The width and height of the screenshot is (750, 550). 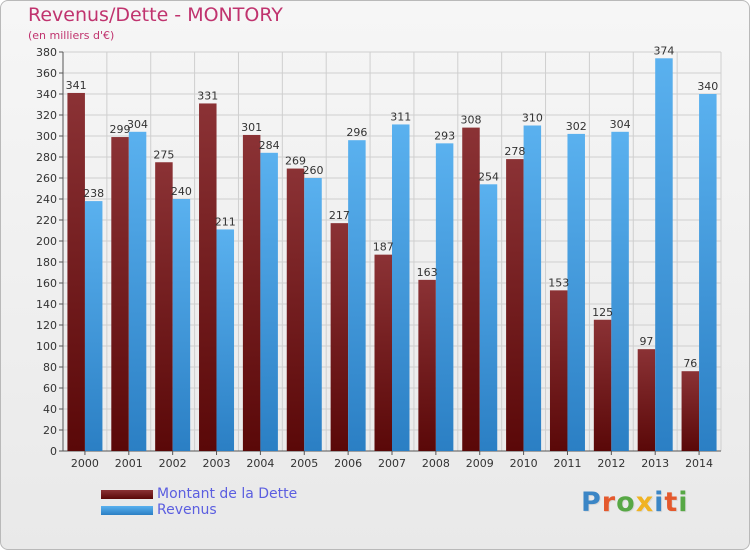 What do you see at coordinates (251, 127) in the screenshot?
I see `debt-value-label: 301` at bounding box center [251, 127].